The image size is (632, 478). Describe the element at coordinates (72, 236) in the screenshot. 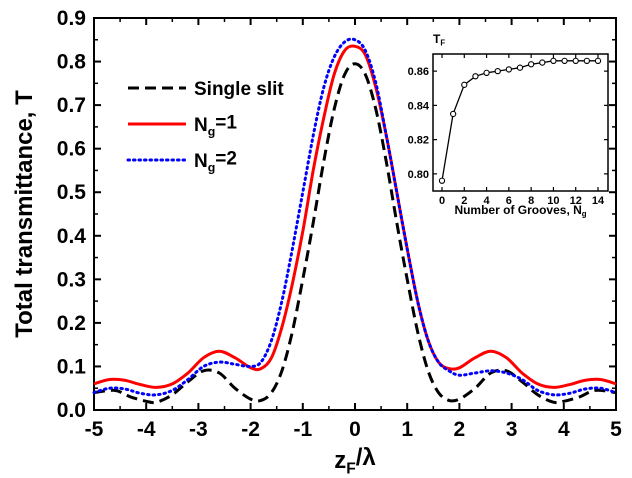

I see `y-tick-label: 0.4` at that location.